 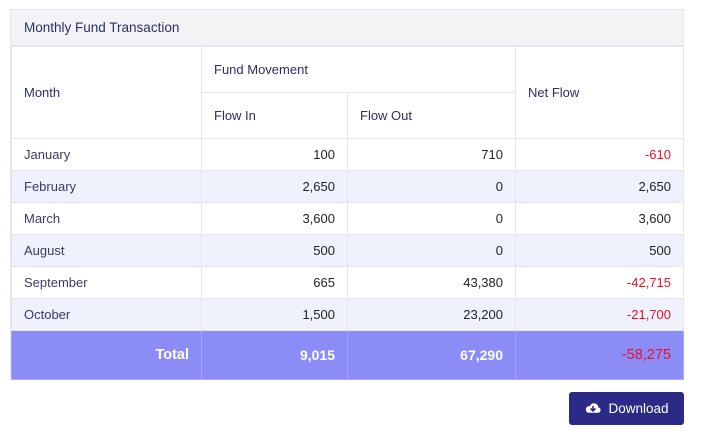 I want to click on table-row: October 1,500 23,200 -21,700, so click(x=347, y=314).